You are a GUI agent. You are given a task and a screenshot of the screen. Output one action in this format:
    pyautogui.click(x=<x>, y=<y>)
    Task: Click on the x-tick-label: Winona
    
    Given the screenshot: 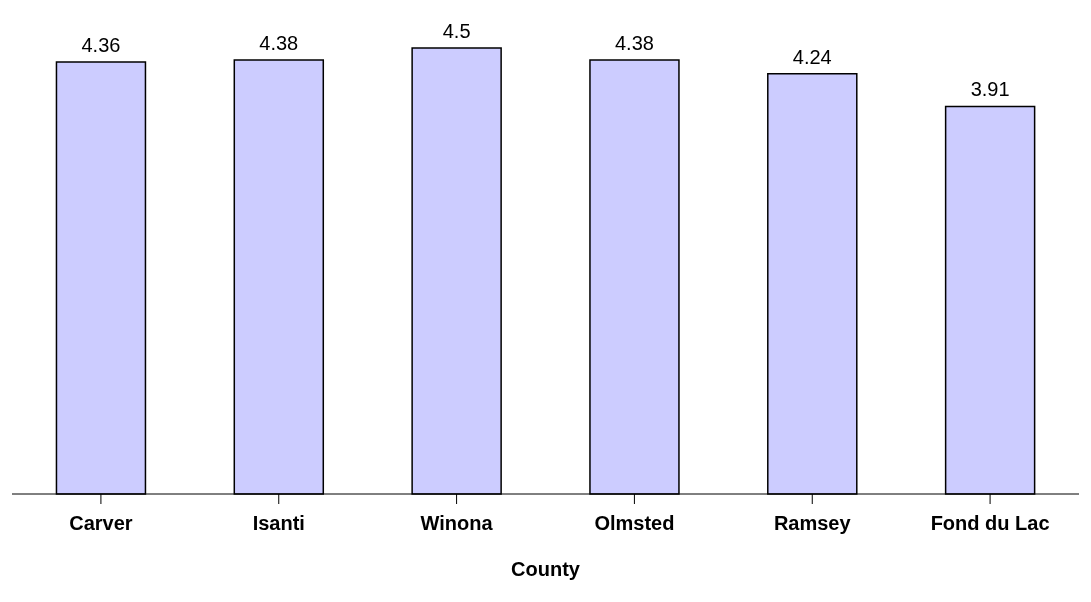 What is the action you would take?
    pyautogui.click(x=457, y=523)
    